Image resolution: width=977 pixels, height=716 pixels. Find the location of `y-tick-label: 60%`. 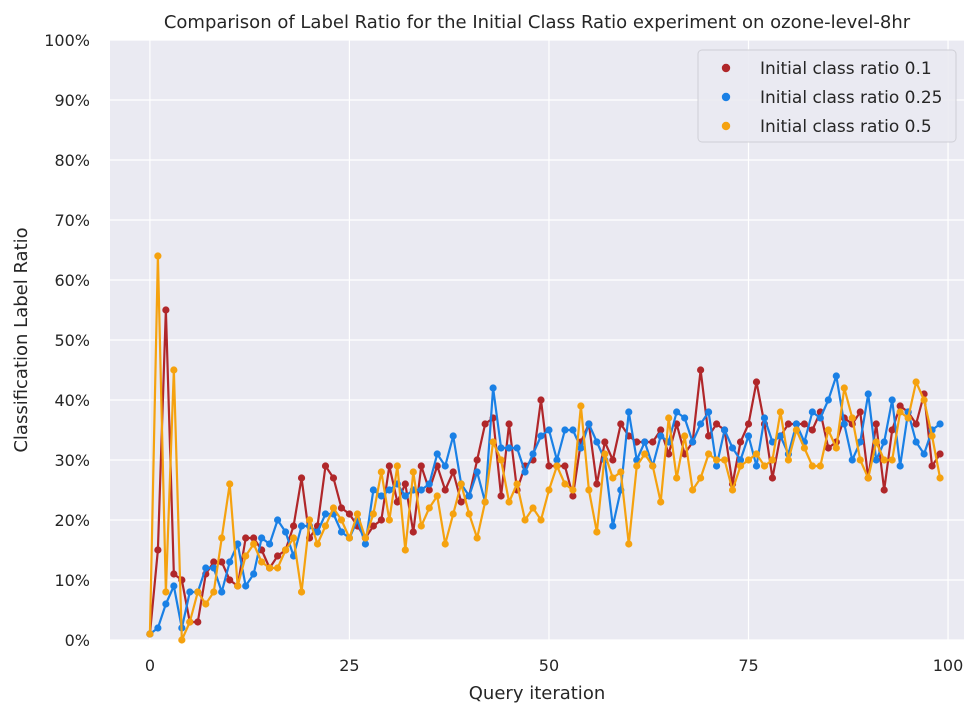

y-tick-label: 60% is located at coordinates (72, 280).